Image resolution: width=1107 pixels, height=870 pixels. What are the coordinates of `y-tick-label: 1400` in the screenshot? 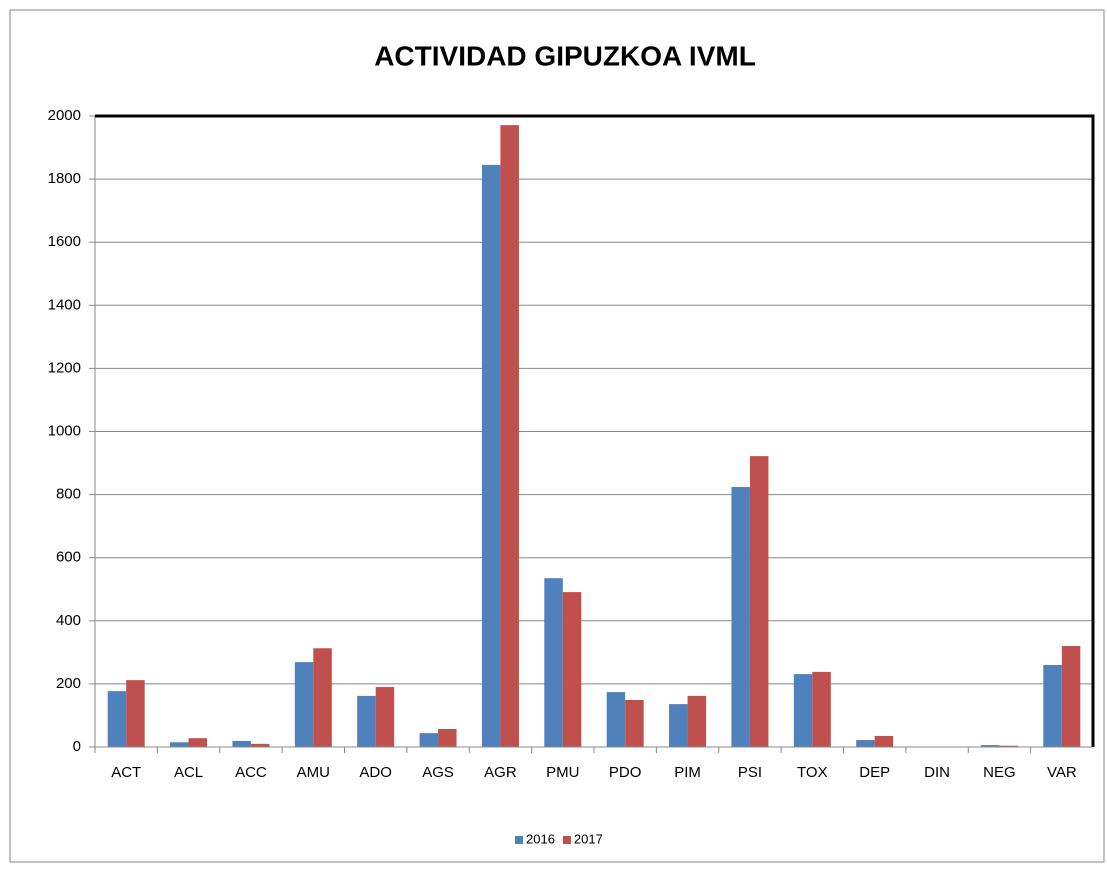 It's located at (64, 304).